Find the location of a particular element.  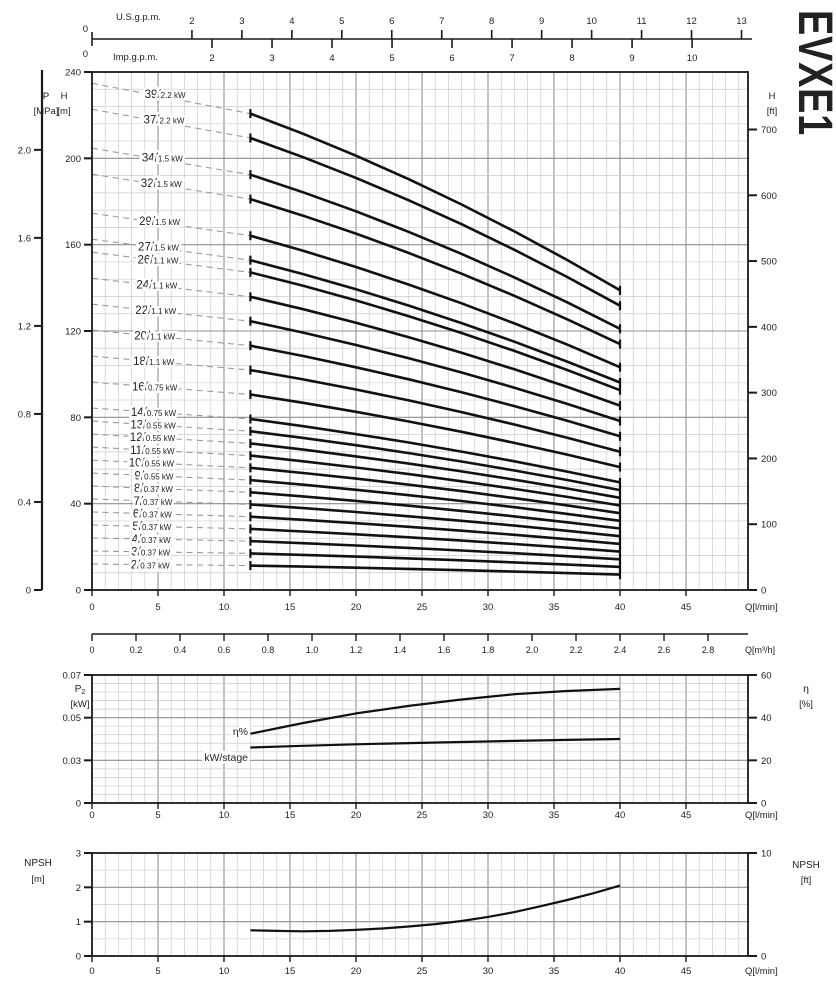

us-gpm-tick-label: 3 is located at coordinates (241, 21).